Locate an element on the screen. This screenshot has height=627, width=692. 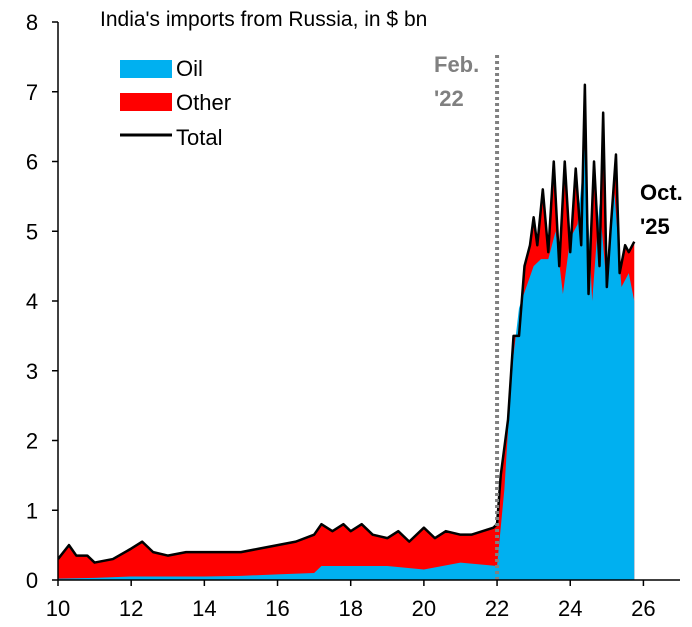
x-tick-label: 12 is located at coordinates (131, 608).